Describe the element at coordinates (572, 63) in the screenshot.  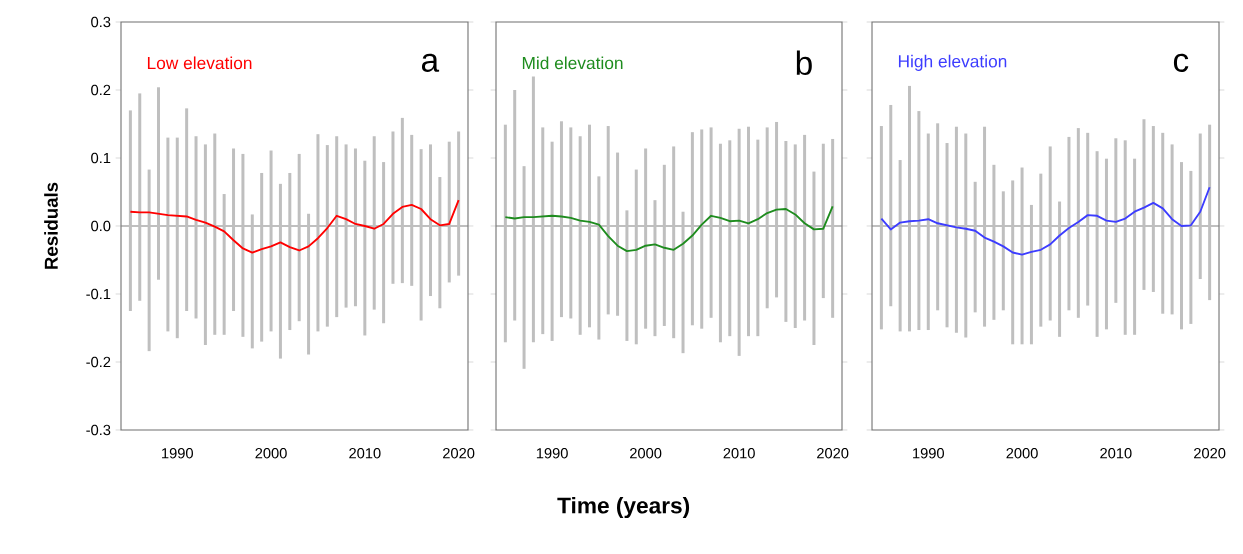
I see `text: Mid elevation` at that location.